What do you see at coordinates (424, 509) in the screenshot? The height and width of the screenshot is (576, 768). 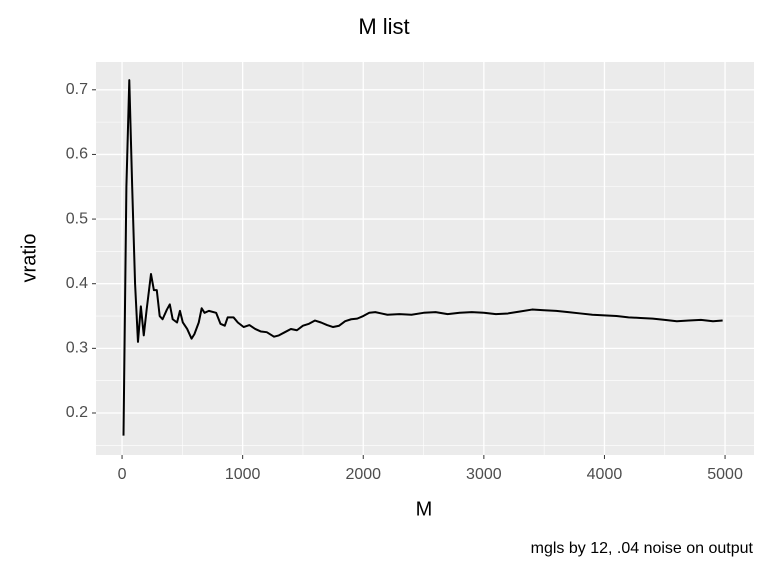 I see `x-axis-title: M` at bounding box center [424, 509].